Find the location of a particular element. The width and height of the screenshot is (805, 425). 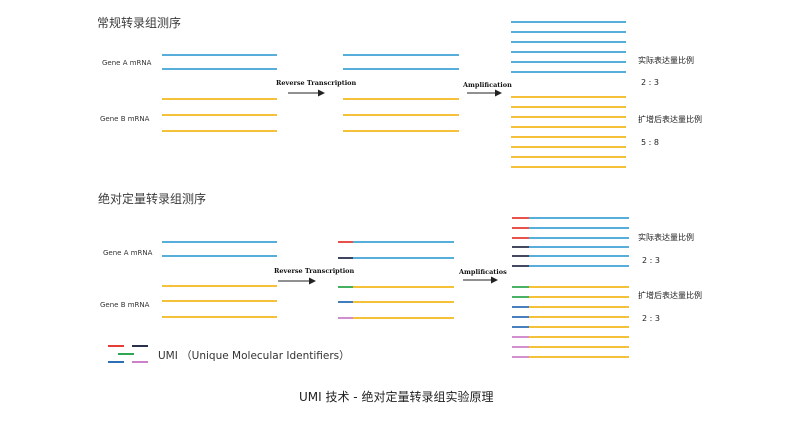

amplification-label-top: Amplification is located at coordinates (487, 85).